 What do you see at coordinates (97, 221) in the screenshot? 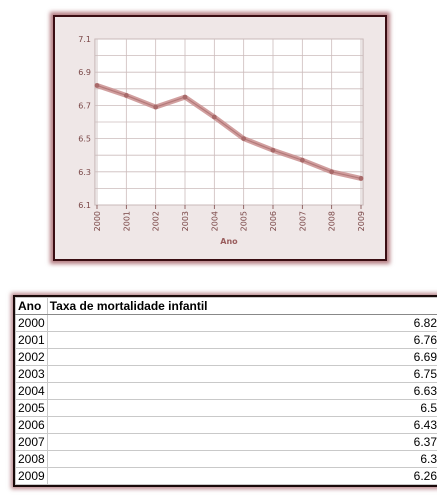
I see `x-tick-label: 2000` at bounding box center [97, 221].